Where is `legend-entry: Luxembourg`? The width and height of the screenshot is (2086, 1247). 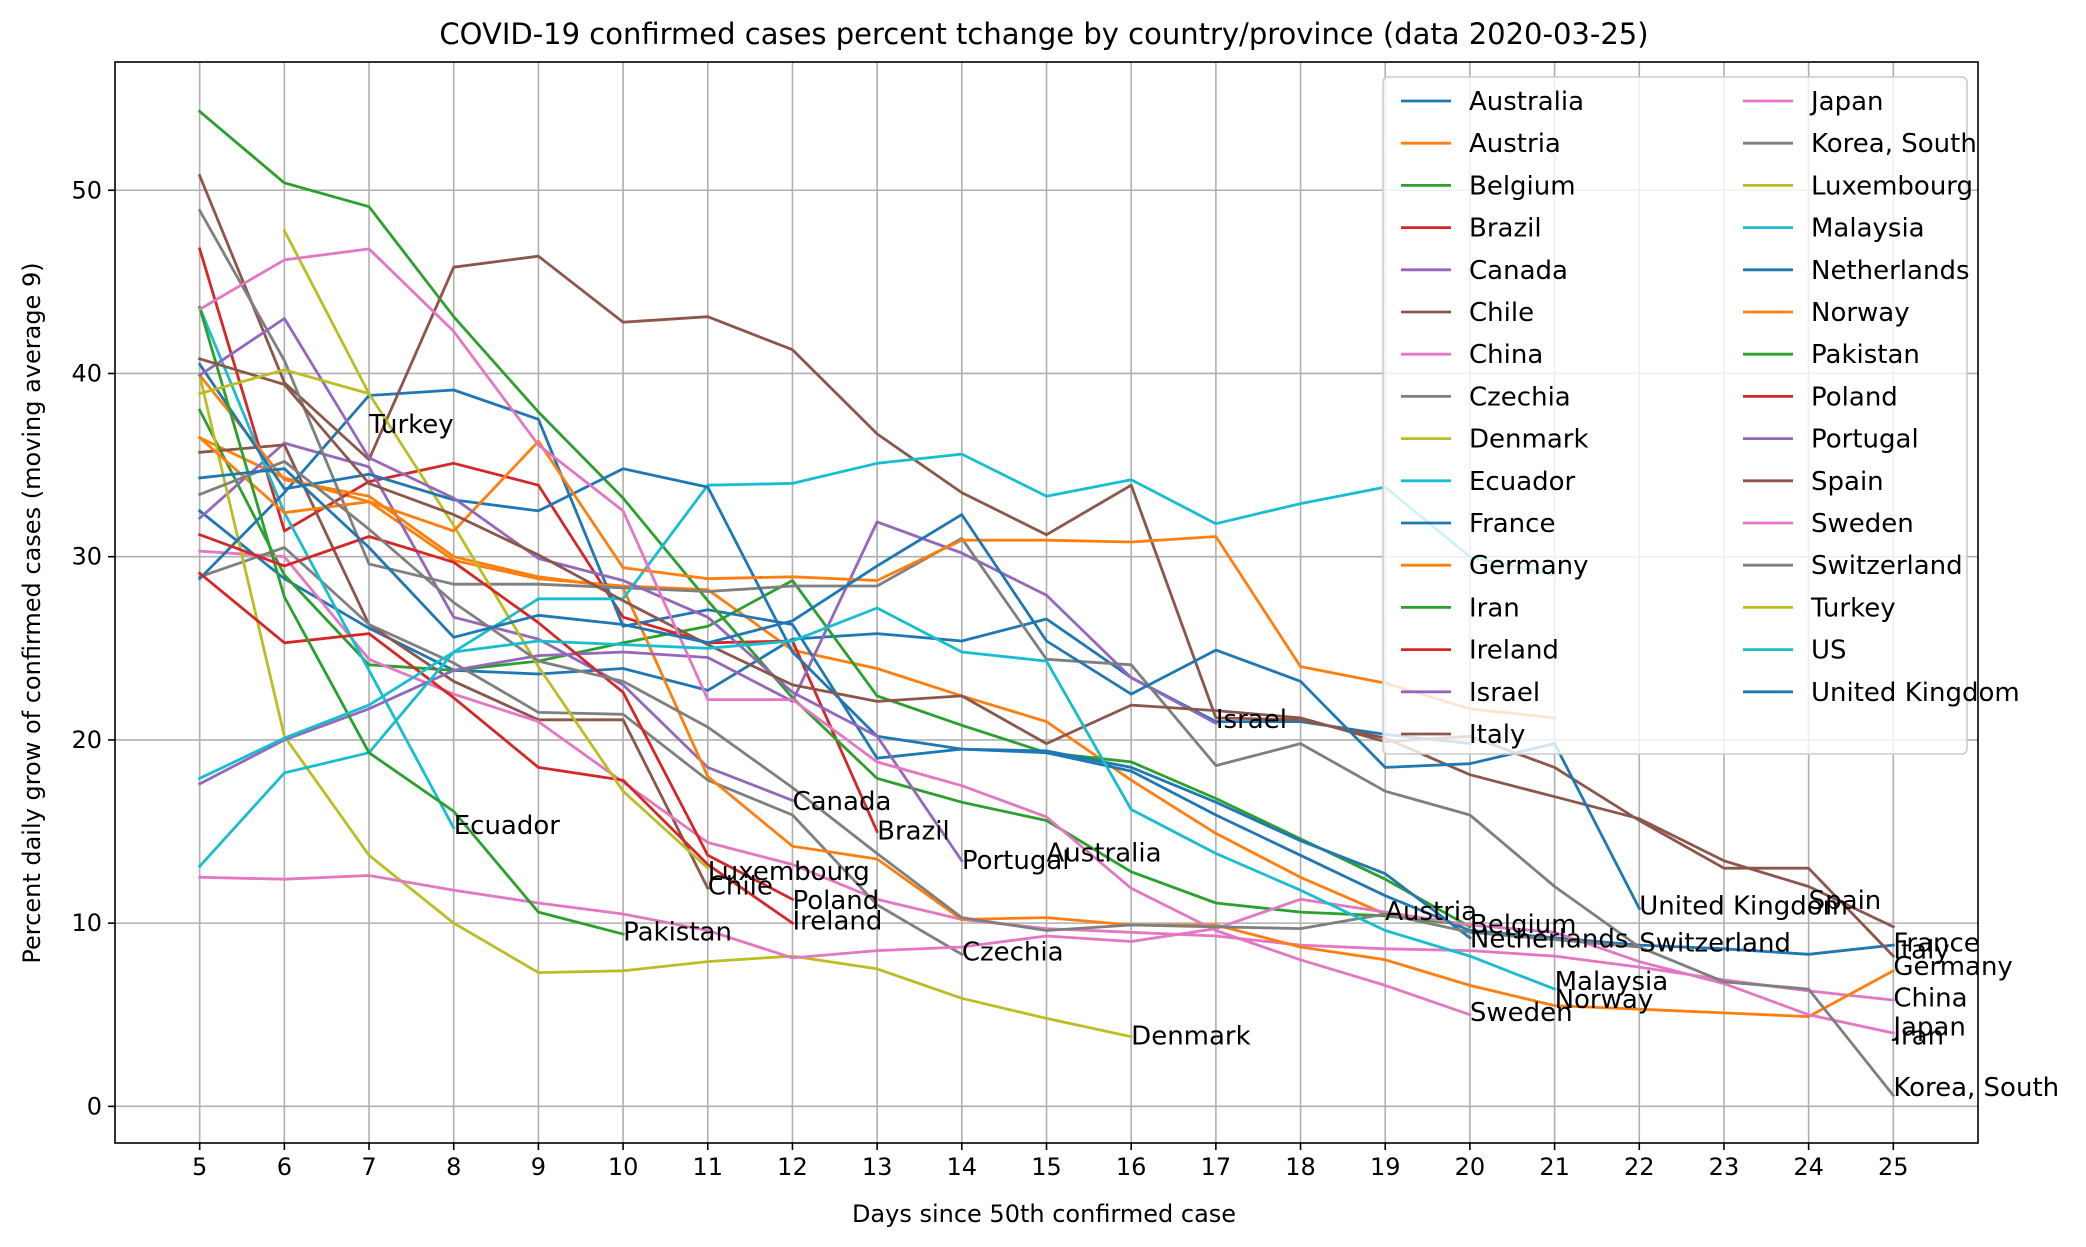
legend-entry: Luxembourg is located at coordinates (1892, 186).